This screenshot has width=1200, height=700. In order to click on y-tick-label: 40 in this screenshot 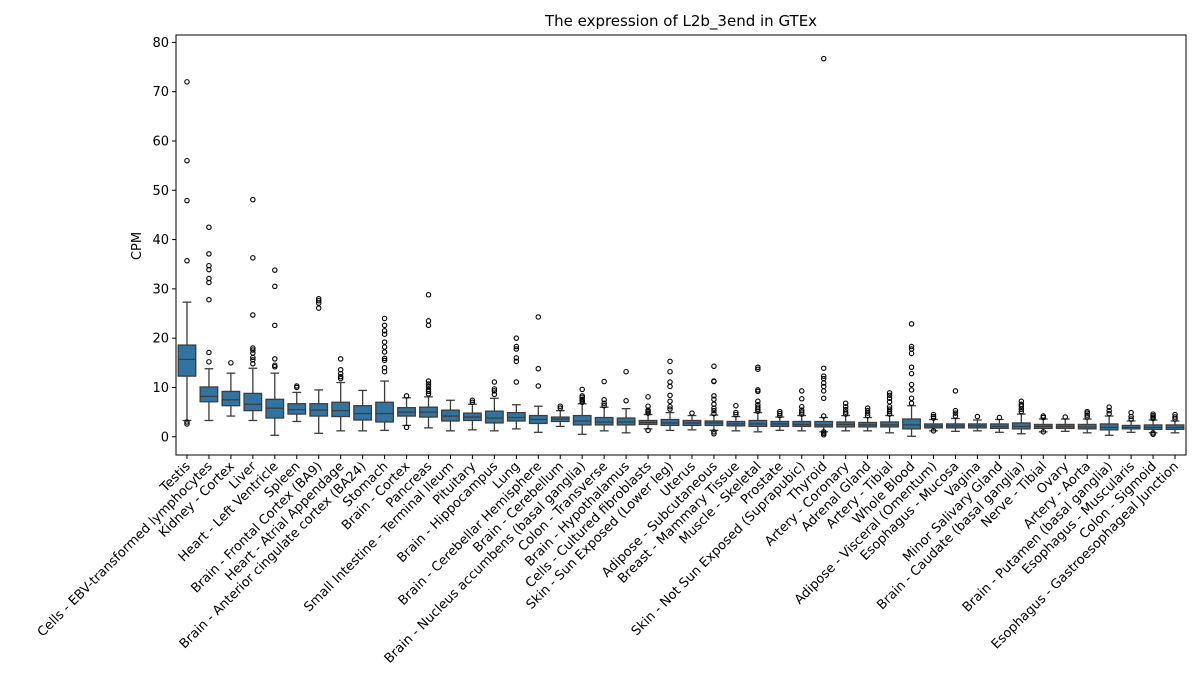, I will do `click(160, 240)`.